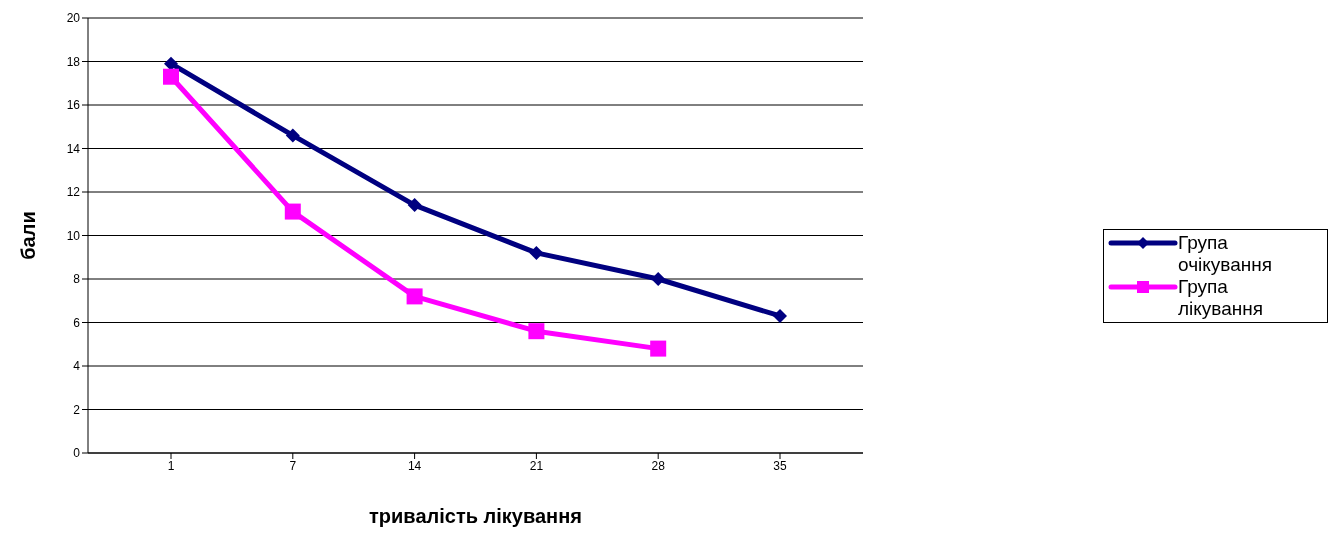 The width and height of the screenshot is (1341, 551). I want to click on legend-label: Група лікування, so click(1221, 297).